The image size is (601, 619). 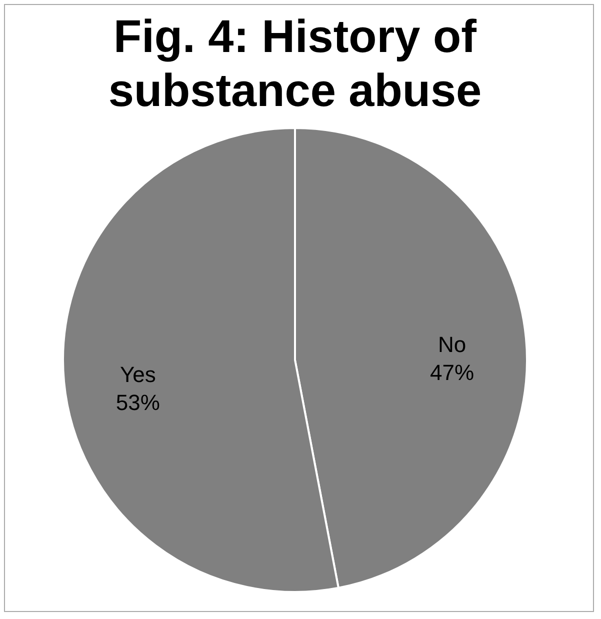 I want to click on data-label: 53%, so click(x=138, y=402).